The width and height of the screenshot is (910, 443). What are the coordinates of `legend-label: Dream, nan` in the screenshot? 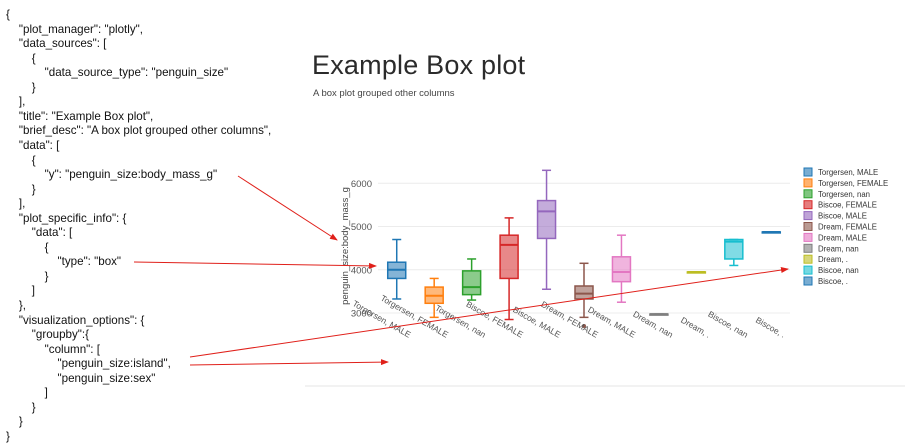 It's located at (838, 248).